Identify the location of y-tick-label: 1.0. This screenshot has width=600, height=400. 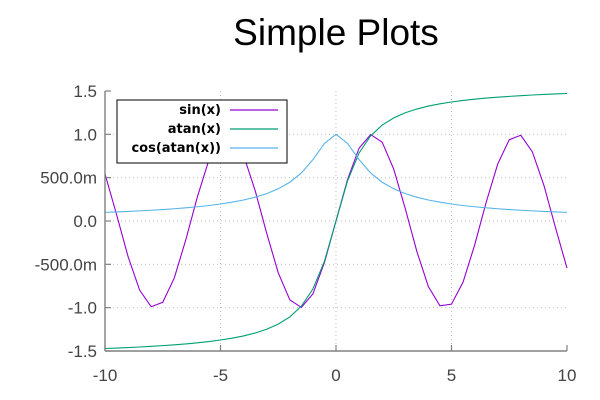
(85, 134).